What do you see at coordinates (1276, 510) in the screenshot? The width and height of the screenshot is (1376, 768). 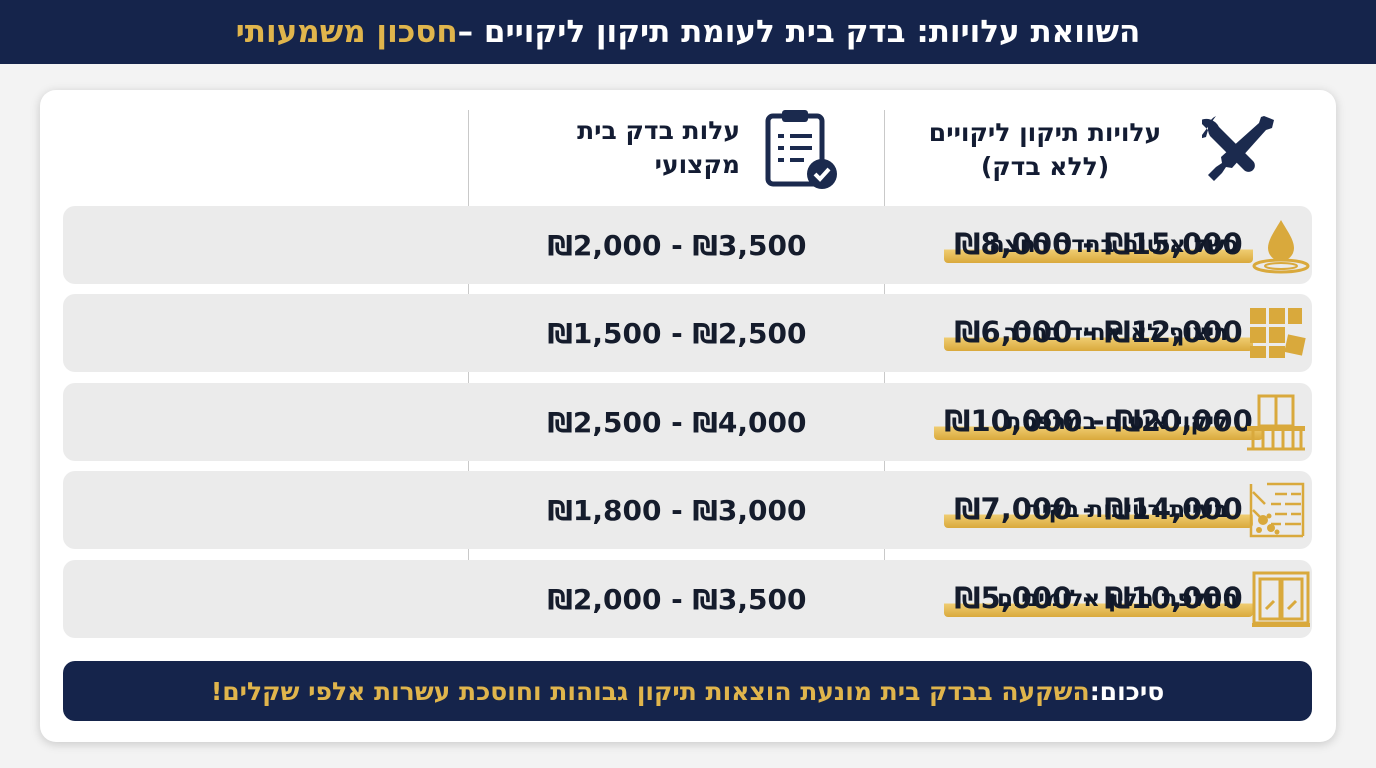 I see `damp-wall-icon` at bounding box center [1276, 510].